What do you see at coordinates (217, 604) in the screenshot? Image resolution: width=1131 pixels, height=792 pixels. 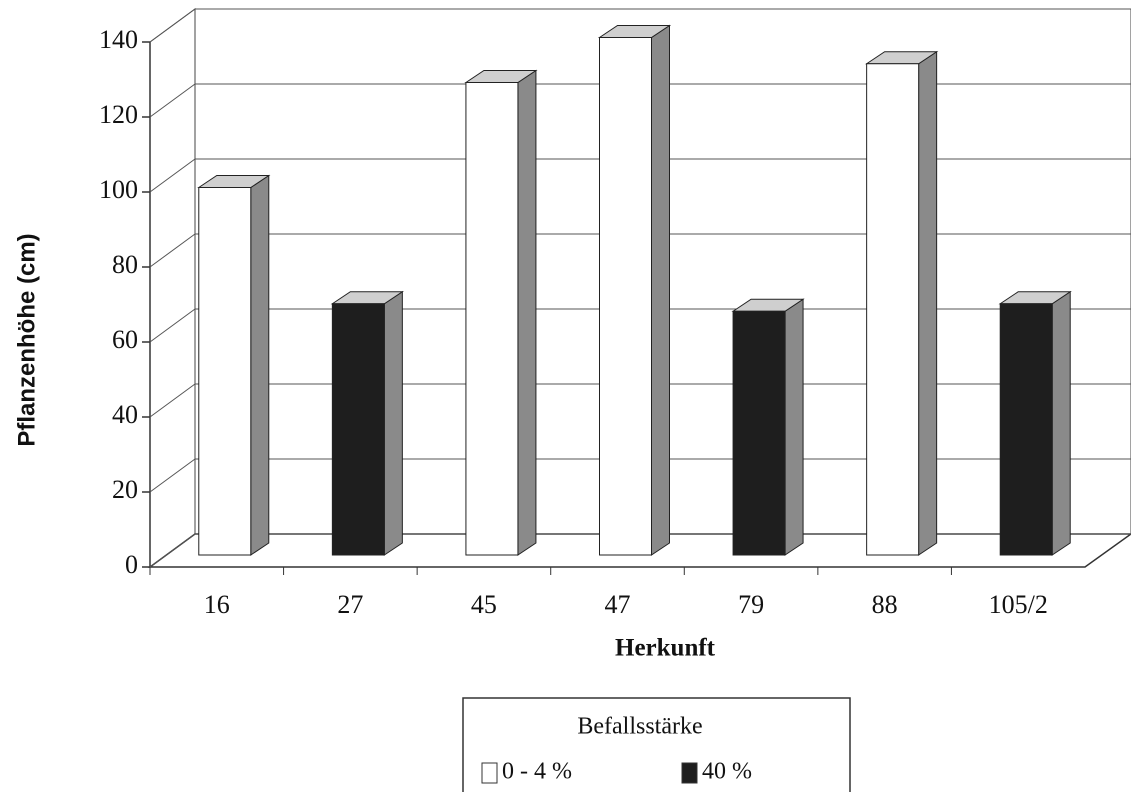 I see `x-tick-label: 16` at bounding box center [217, 604].